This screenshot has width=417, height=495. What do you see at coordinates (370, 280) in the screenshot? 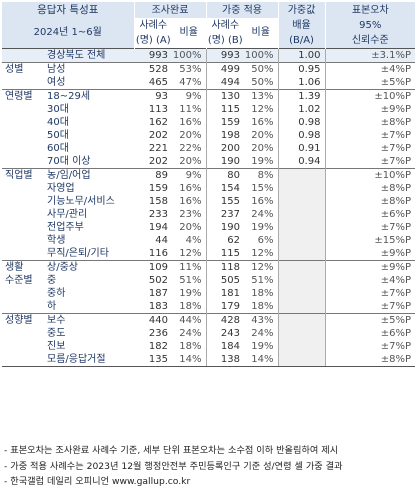
I see `std-error-value: ±4%P` at bounding box center [370, 280].